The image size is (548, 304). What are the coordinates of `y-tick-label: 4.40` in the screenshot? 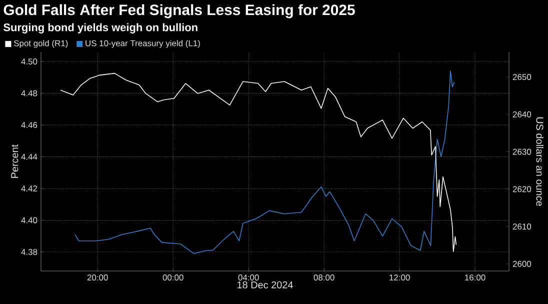 It's located at (29, 220).